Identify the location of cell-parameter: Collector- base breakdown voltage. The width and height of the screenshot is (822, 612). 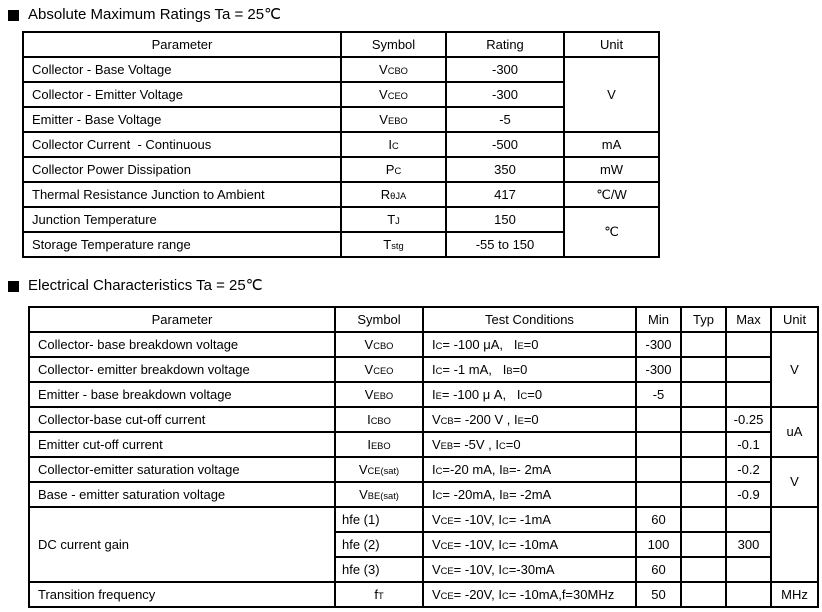
(182, 344).